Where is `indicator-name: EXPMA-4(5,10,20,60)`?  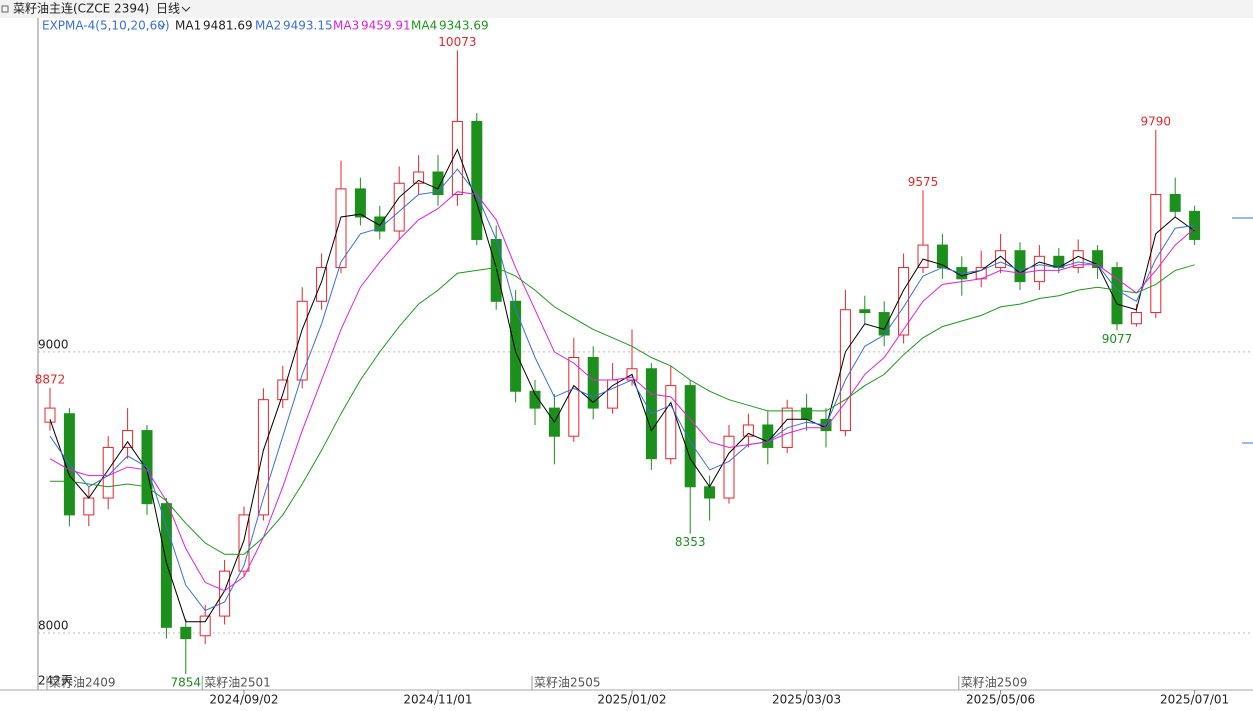
indicator-name: EXPMA-4(5,10,20,60) is located at coordinates (106, 26).